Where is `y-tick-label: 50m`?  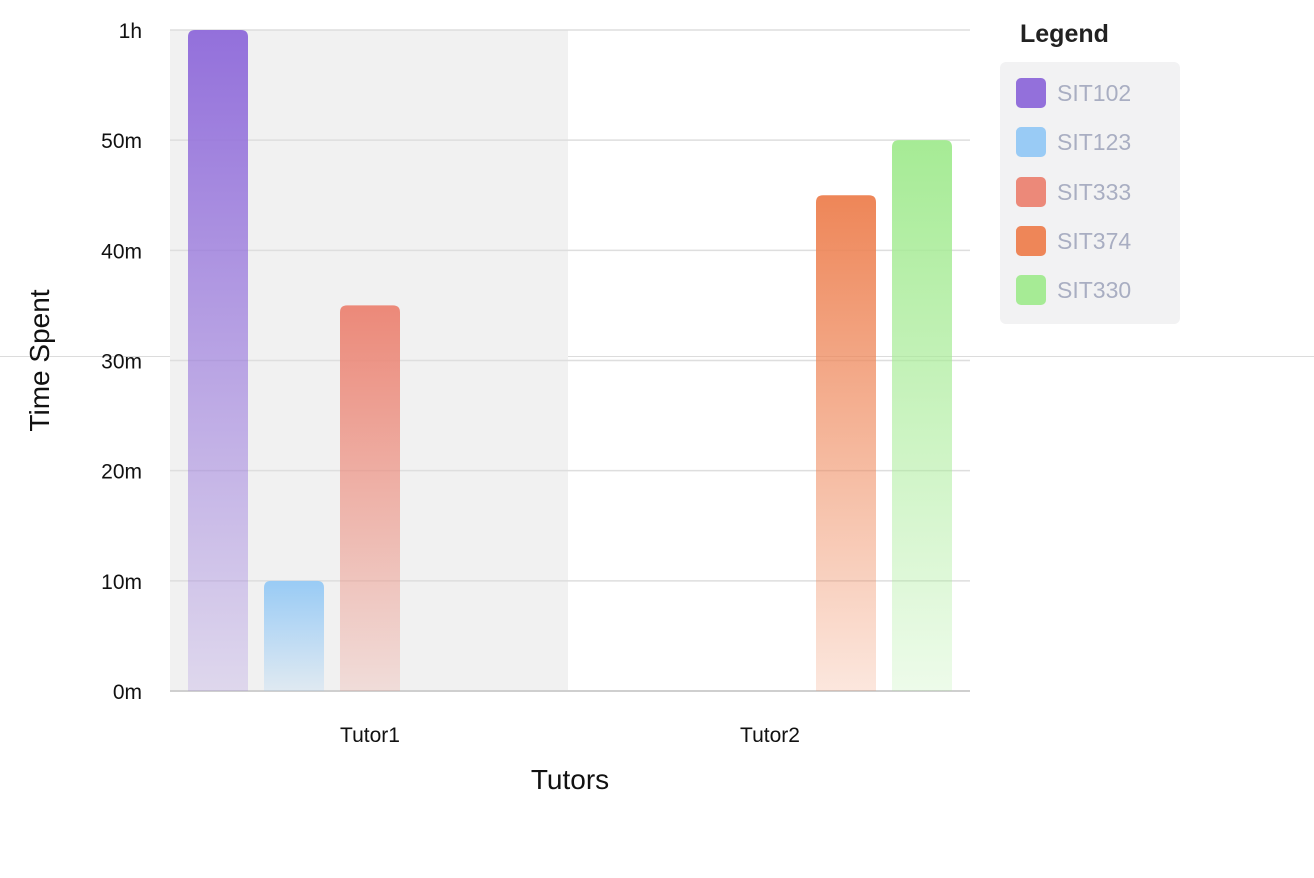 y-tick-label: 50m is located at coordinates (121, 141).